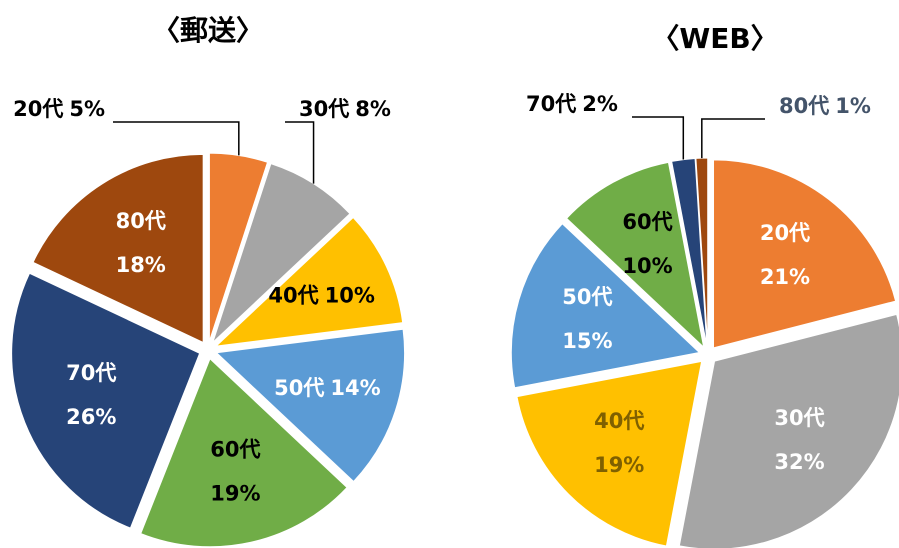  Describe the element at coordinates (321, 296) in the screenshot. I see `data-label: 40代 10%` at that location.